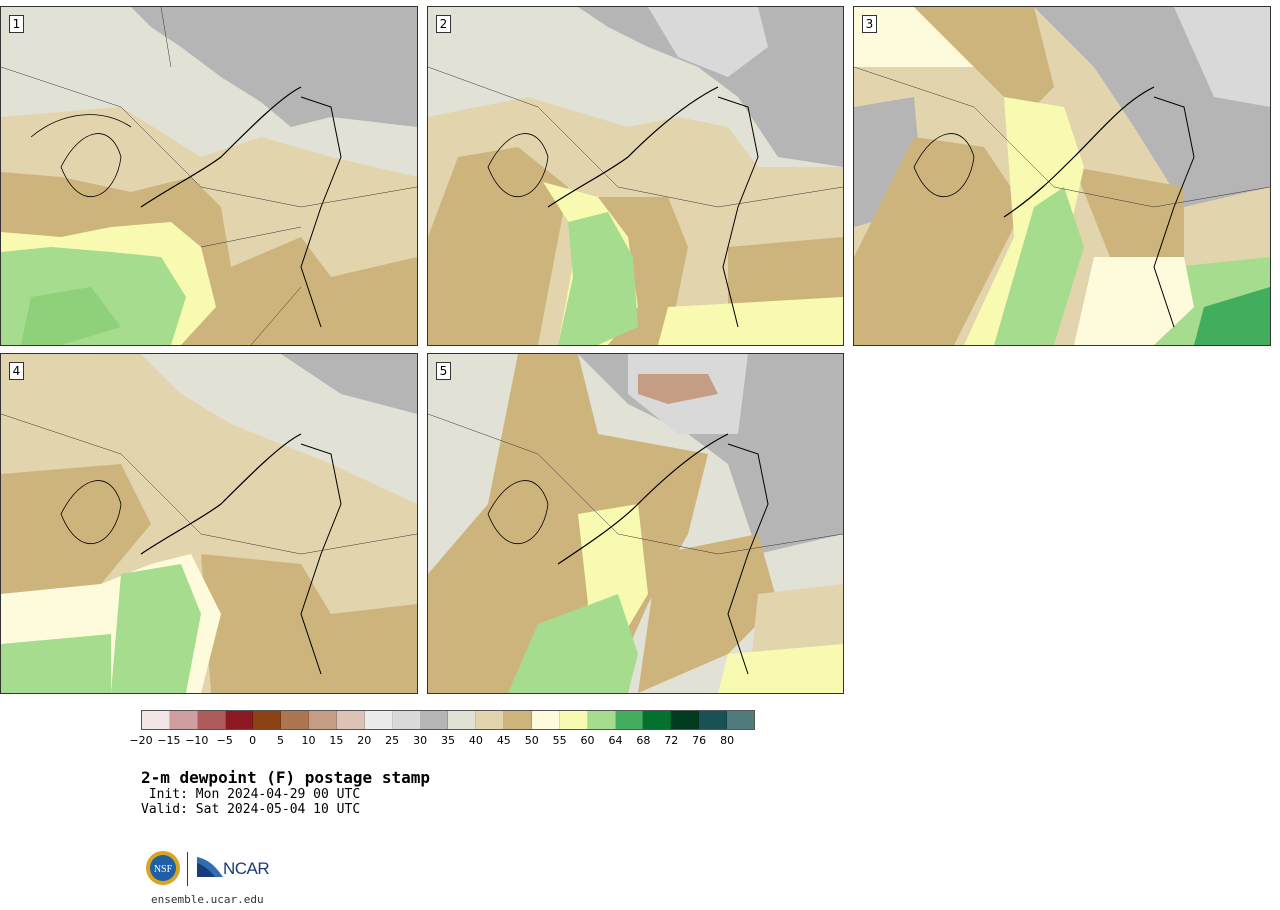 The image size is (1280, 910). I want to click on map-panel-5: 5, so click(635, 523).